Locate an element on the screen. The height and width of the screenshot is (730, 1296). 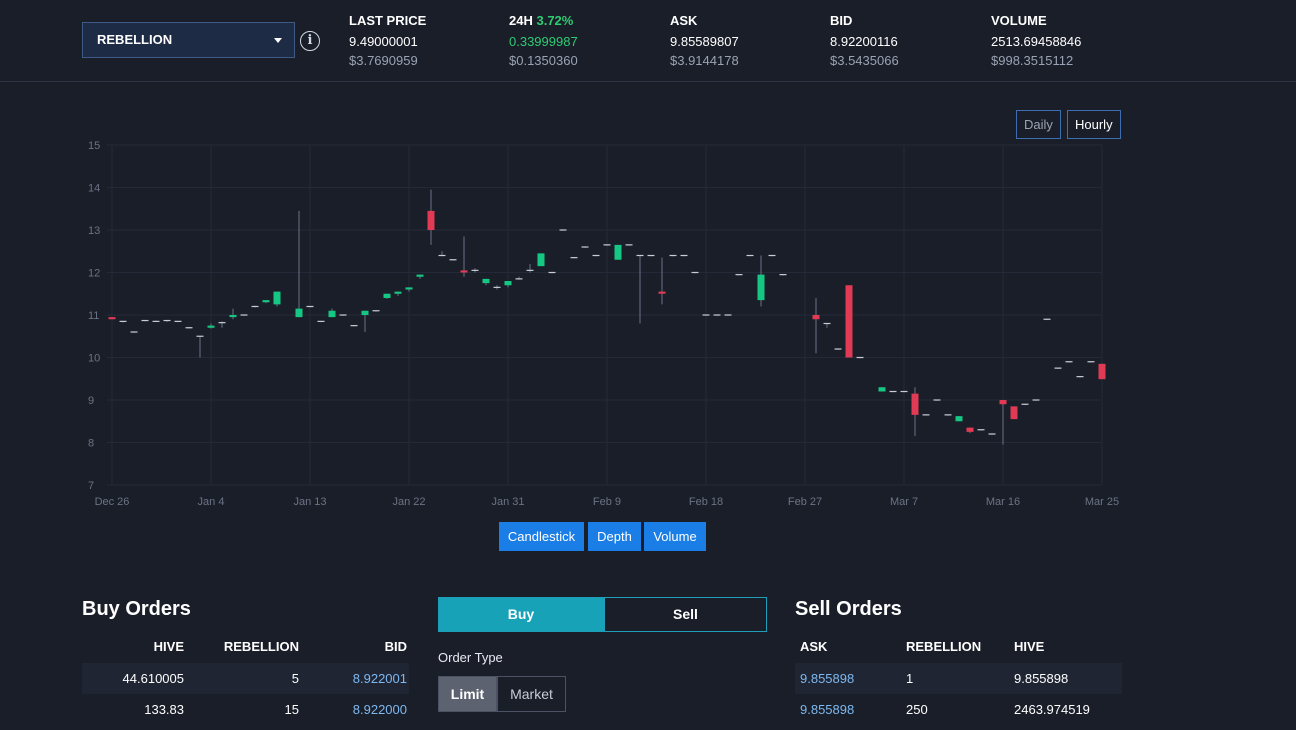
stat-bid: BID 8.92200116 $3.5435066 is located at coordinates (864, 41).